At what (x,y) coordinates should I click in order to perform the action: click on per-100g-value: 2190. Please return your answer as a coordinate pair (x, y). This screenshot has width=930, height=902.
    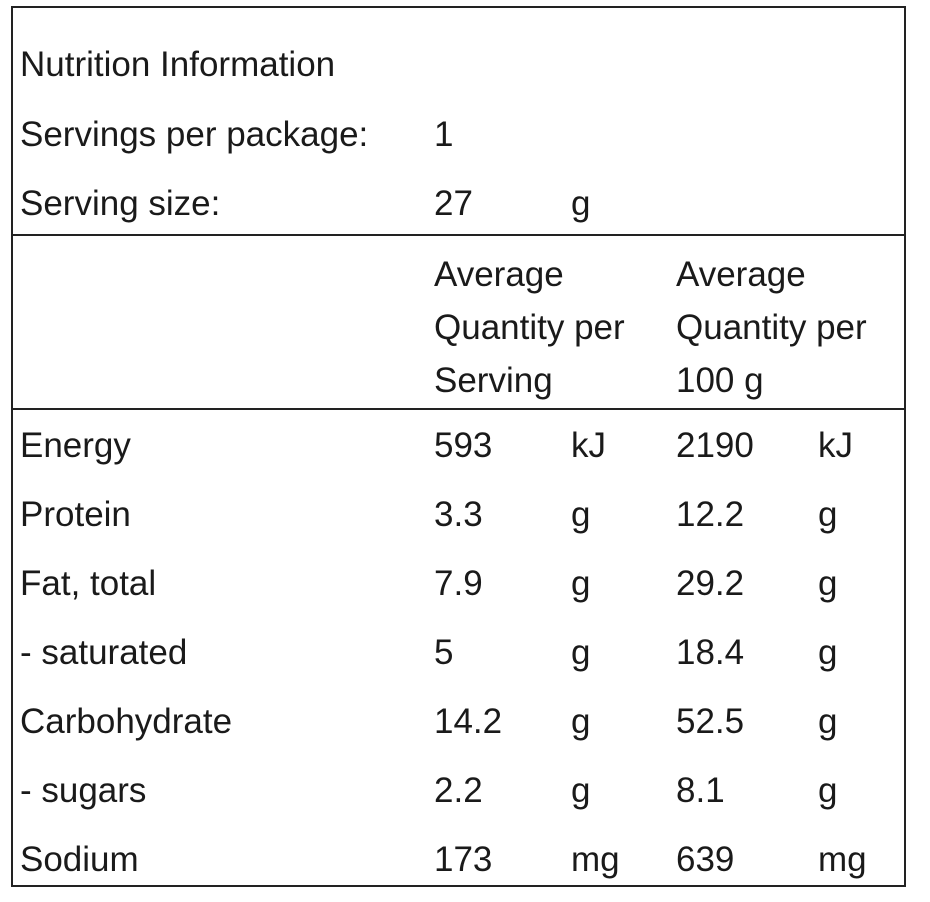
    Looking at the image, I should click on (715, 445).